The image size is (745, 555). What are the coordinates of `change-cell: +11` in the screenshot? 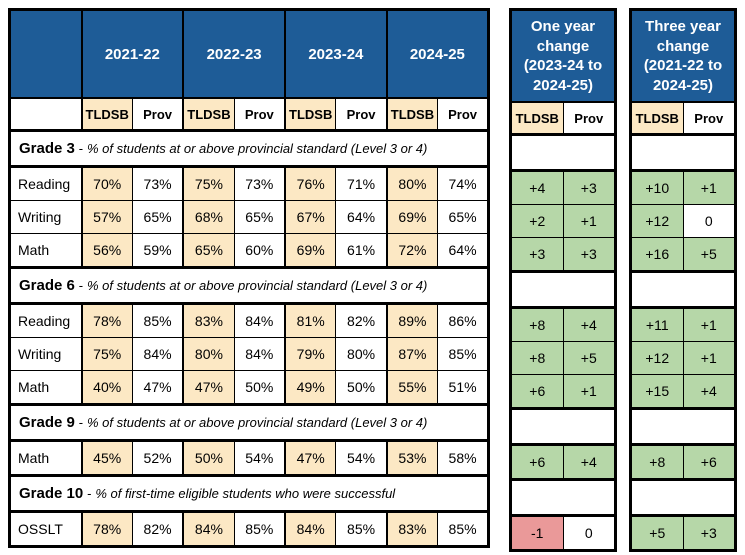 It's located at (657, 324).